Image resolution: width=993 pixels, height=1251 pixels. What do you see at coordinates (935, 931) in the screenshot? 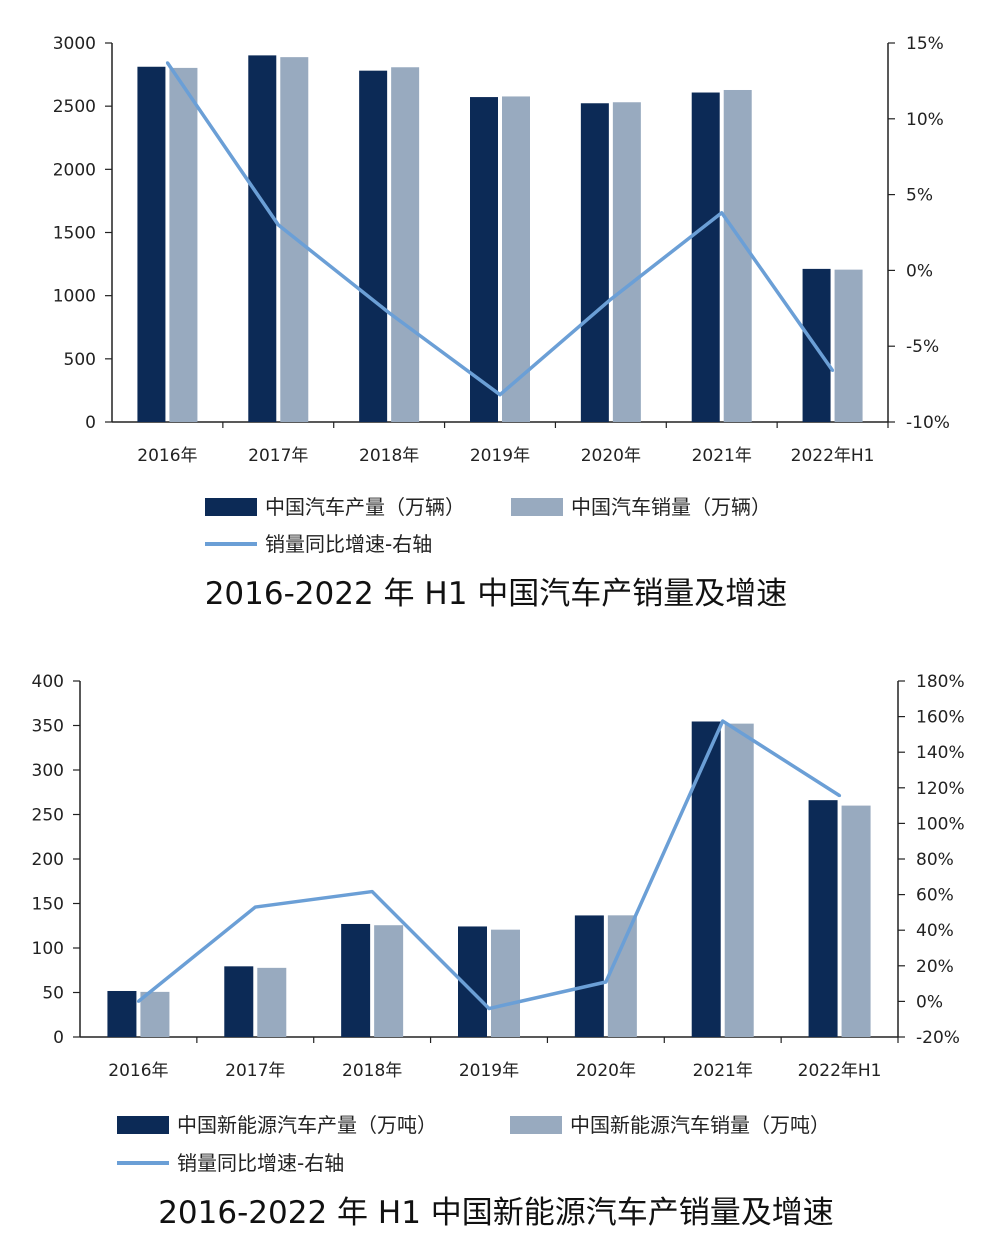
I see `right-tick-label: 40%` at bounding box center [935, 931].